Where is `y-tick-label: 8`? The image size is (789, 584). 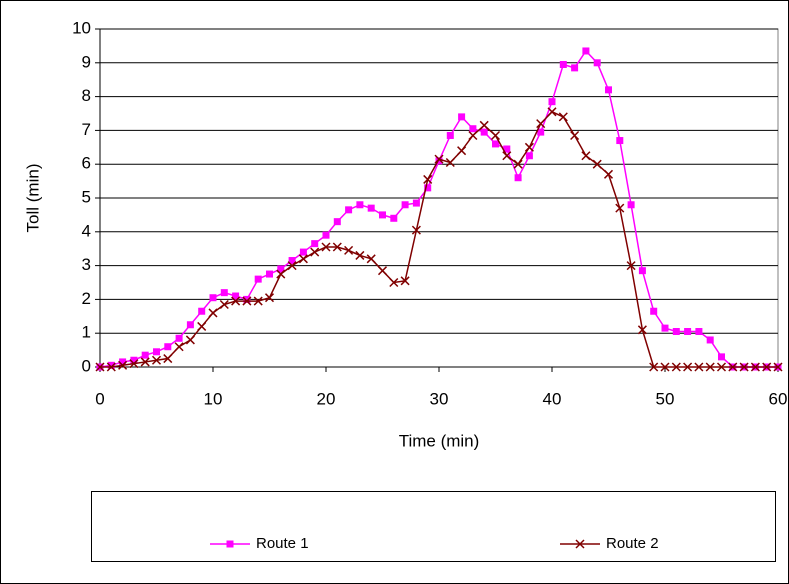 y-tick-label: 8 is located at coordinates (86, 95).